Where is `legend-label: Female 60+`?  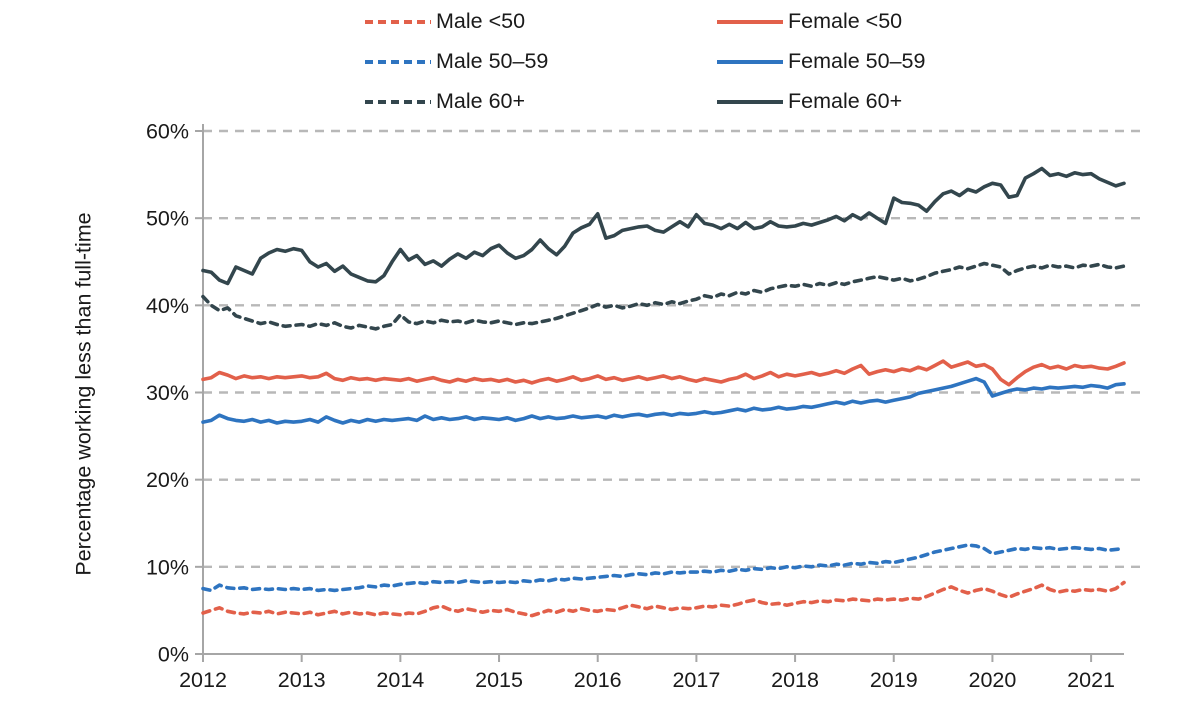
legend-label: Female 60+ is located at coordinates (845, 101).